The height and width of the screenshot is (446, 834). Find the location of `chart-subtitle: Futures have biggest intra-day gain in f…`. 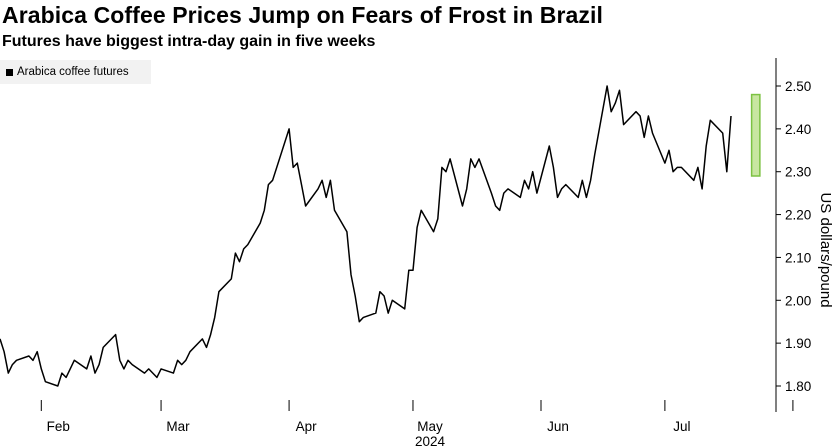

chart-subtitle: Futures have biggest intra-day gain in f… is located at coordinates (189, 41).